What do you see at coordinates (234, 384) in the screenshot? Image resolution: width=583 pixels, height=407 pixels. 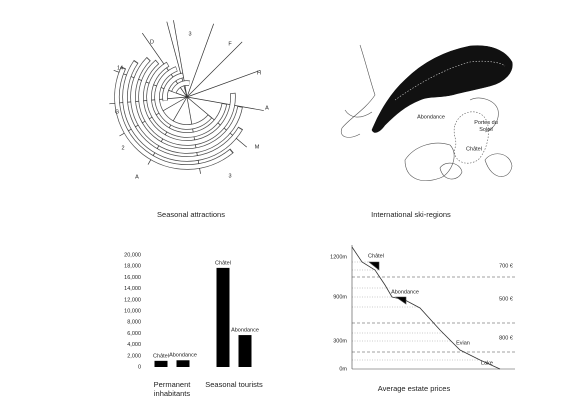 I see `x-tick-label: Seasonal tourists` at bounding box center [234, 384].